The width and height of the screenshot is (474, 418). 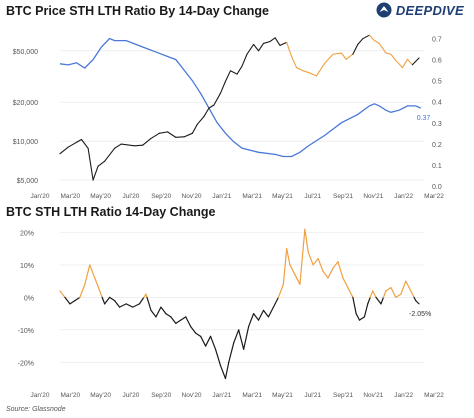 I want to click on brand-logo: DEEPDIVE, so click(x=420, y=10).